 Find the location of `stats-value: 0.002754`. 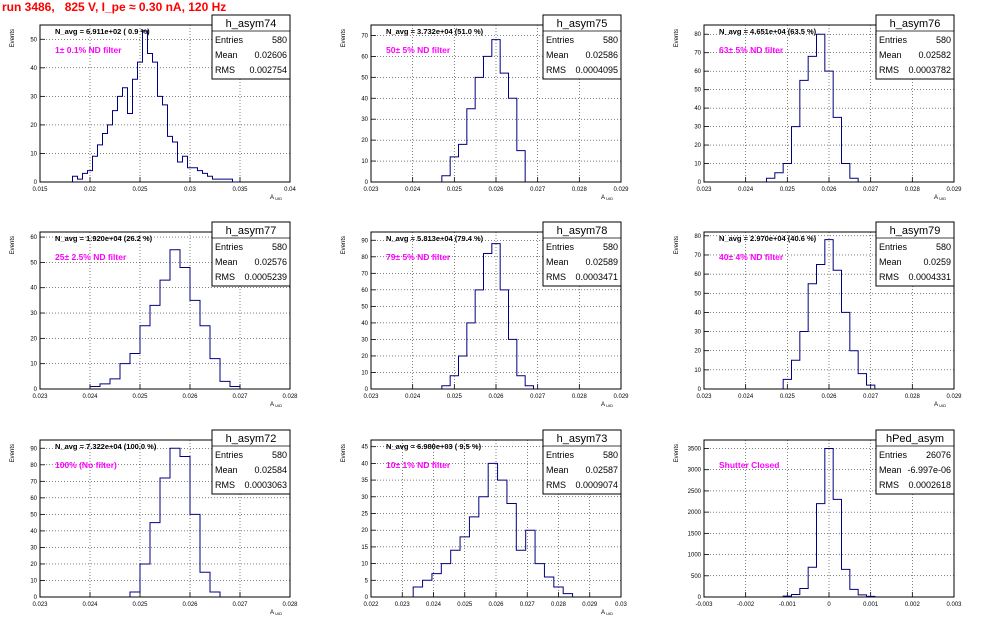

stats-value: 0.002754 is located at coordinates (268, 70).